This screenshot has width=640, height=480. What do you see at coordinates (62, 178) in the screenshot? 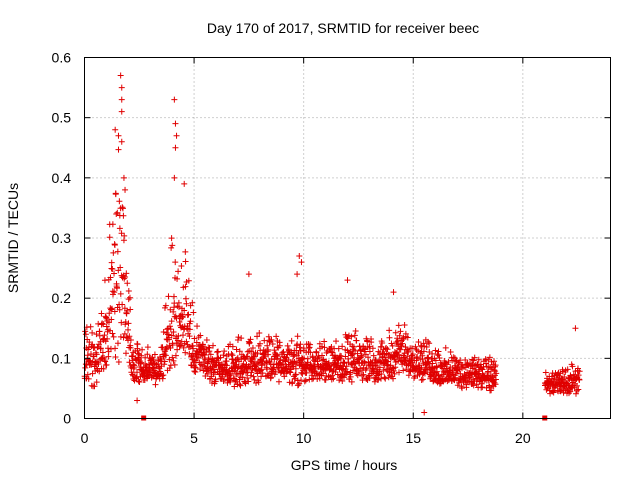
I see `y-tick-label: 0.4` at bounding box center [62, 178].